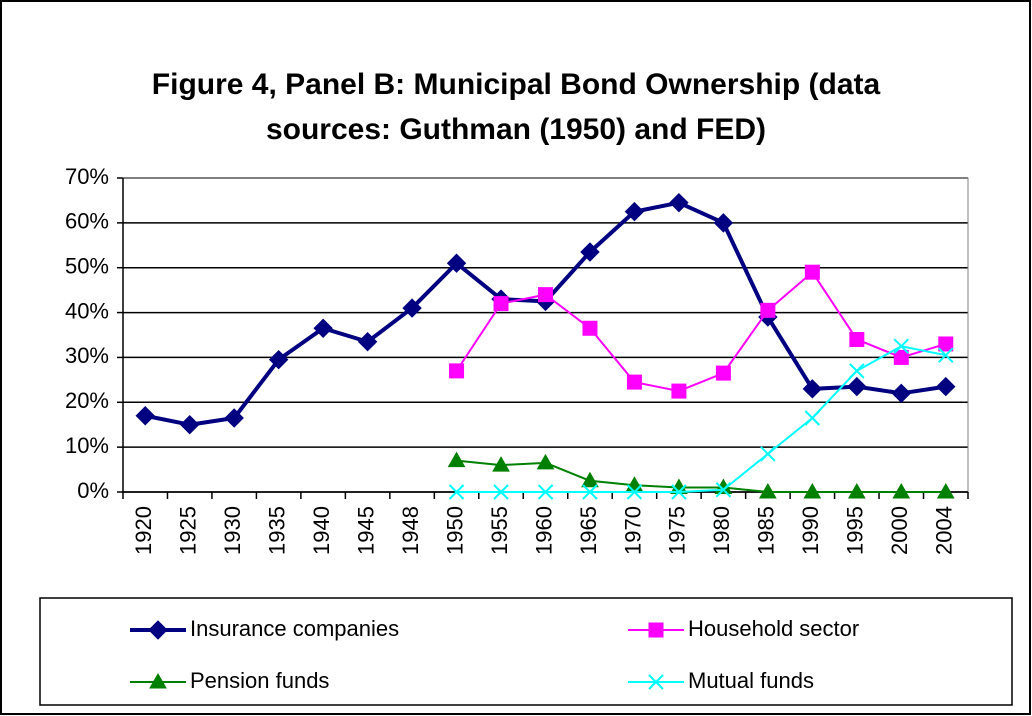 The image size is (1032, 716). Describe the element at coordinates (87, 266) in the screenshot. I see `y-tick-label: 50%` at that location.